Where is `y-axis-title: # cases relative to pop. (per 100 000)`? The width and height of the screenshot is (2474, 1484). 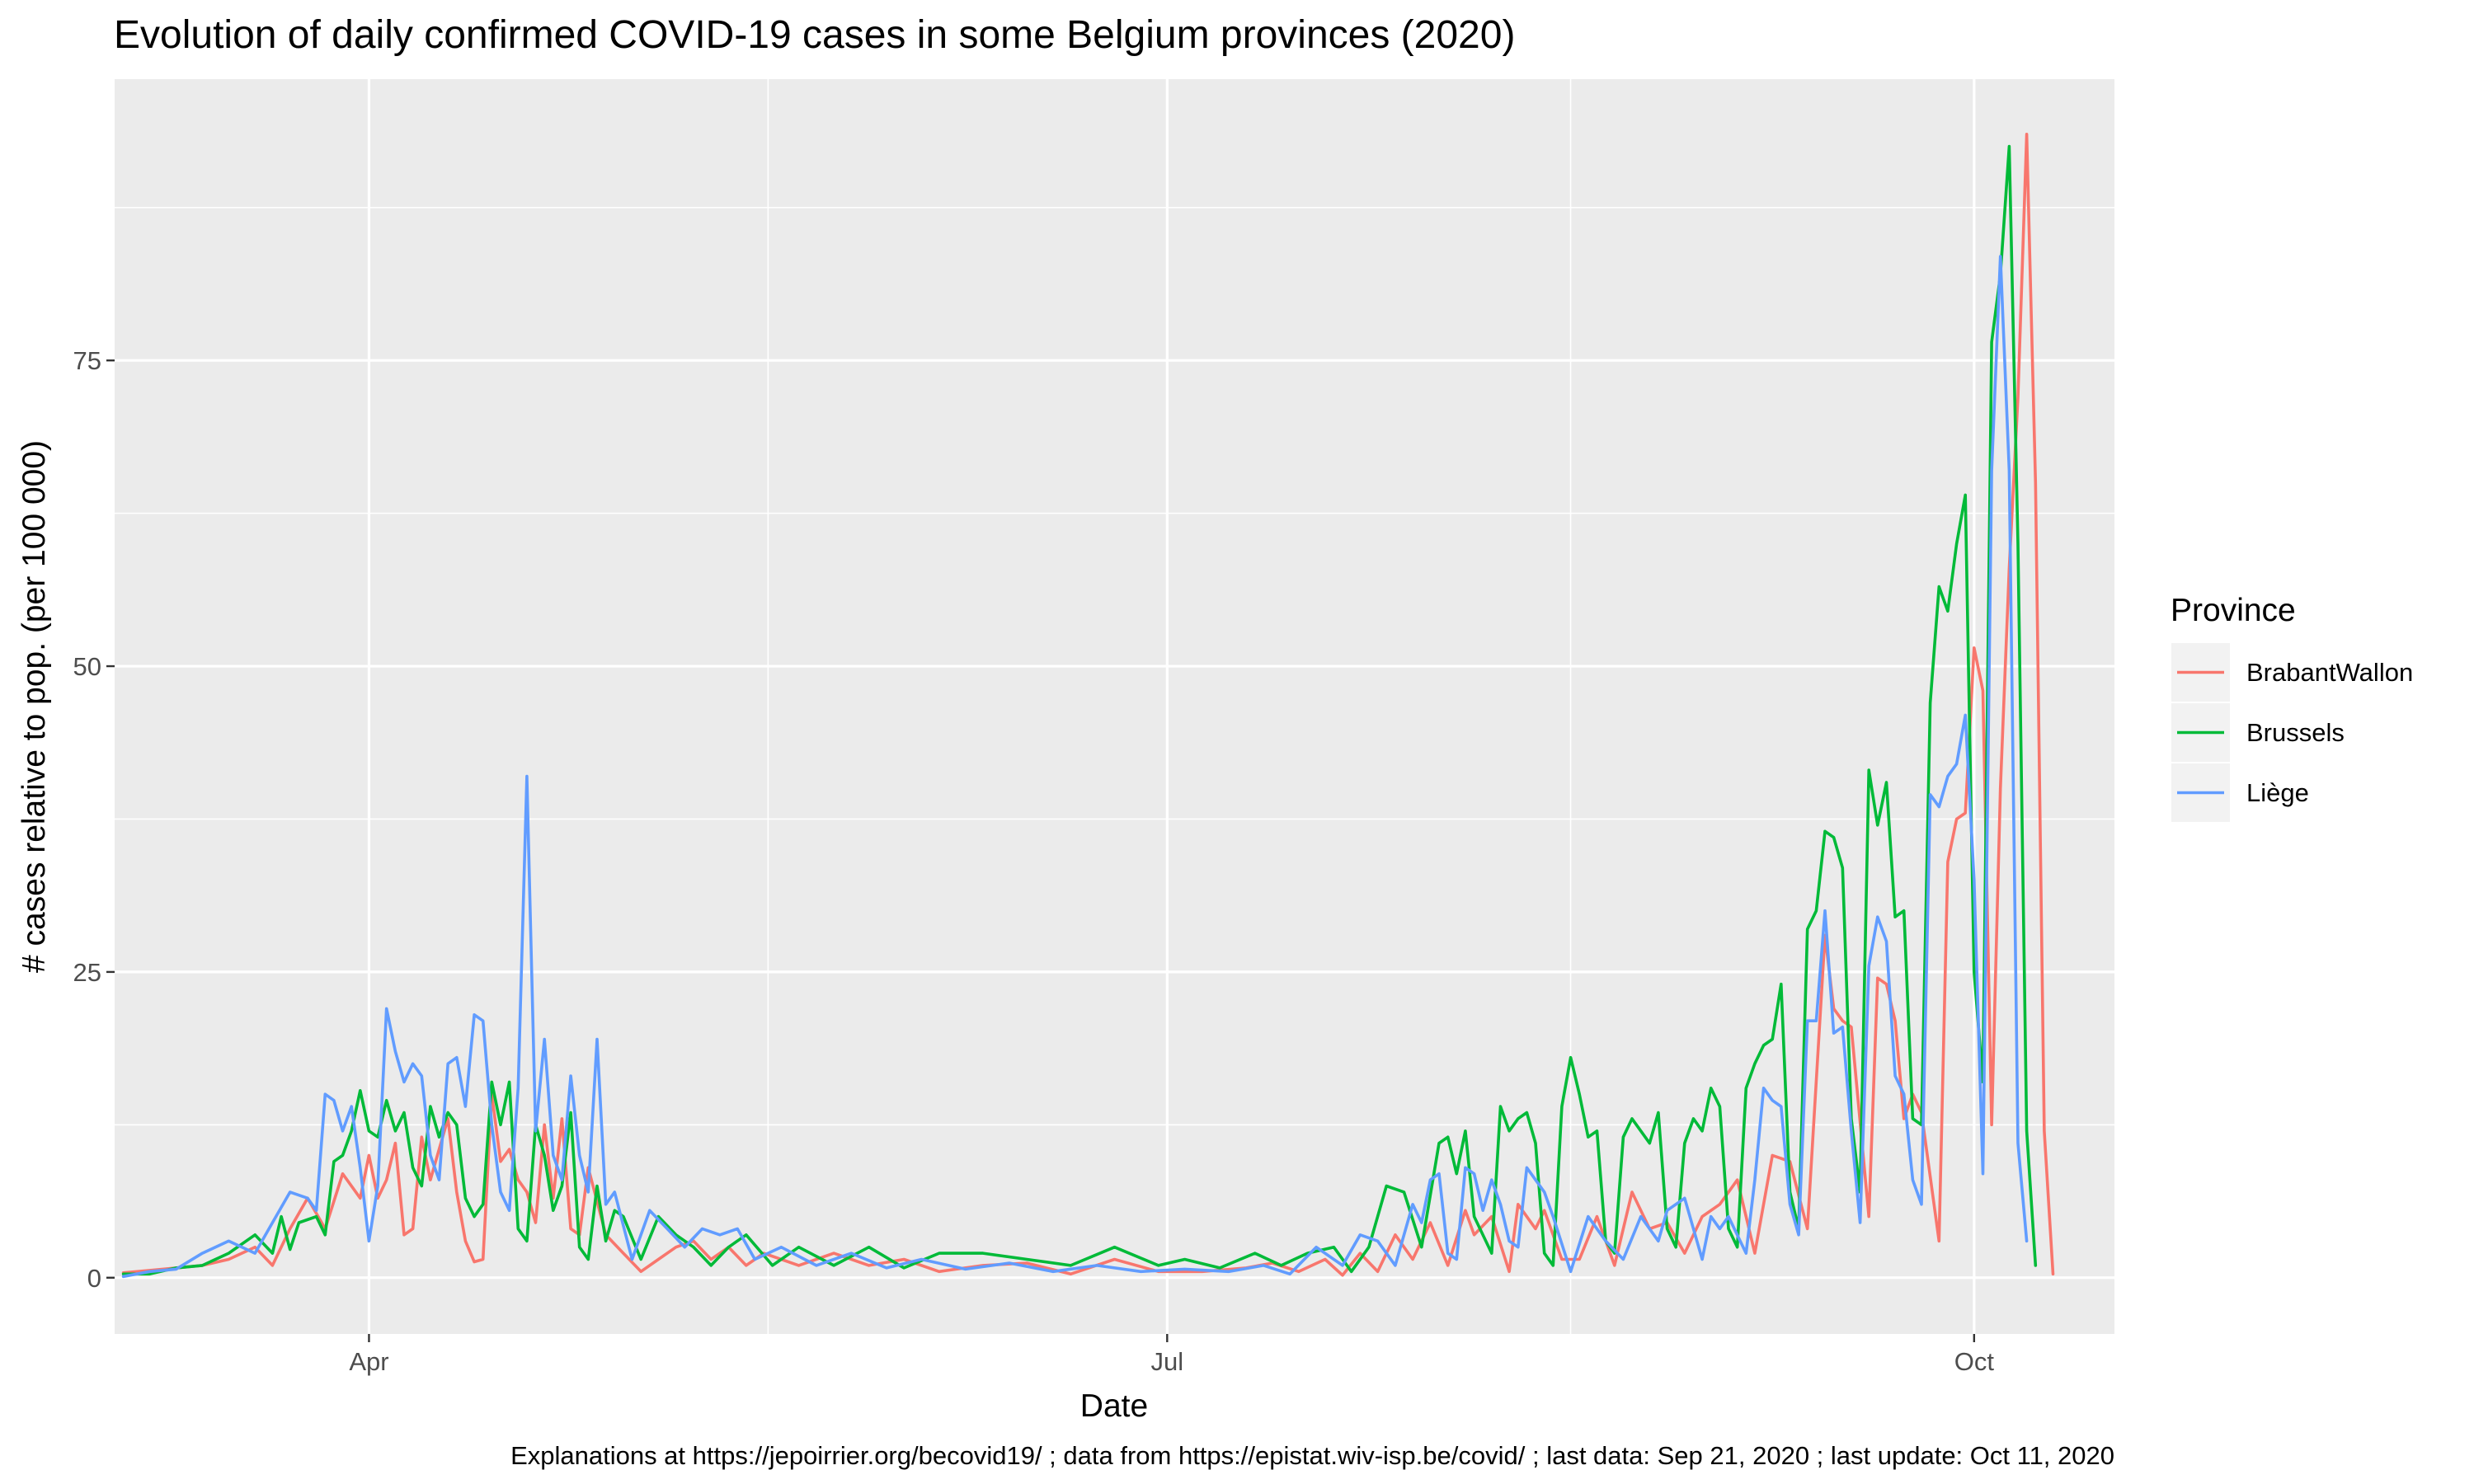
y-axis-title: # cases relative to pop. (per 100 000) is located at coordinates (34, 706).